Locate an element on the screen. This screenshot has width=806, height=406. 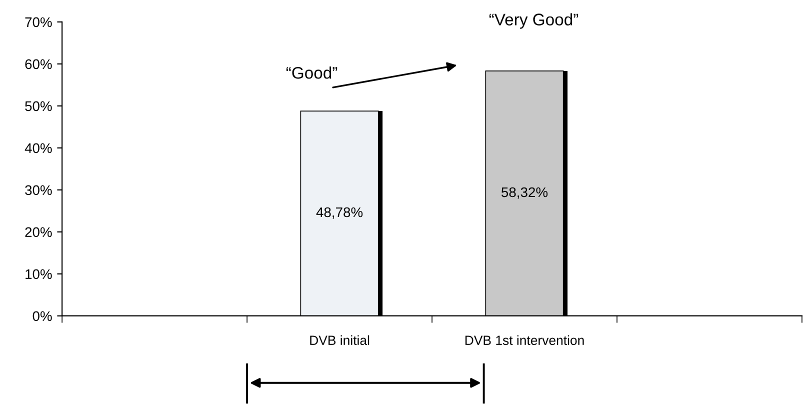
data-label: 58,32% is located at coordinates (525, 193).